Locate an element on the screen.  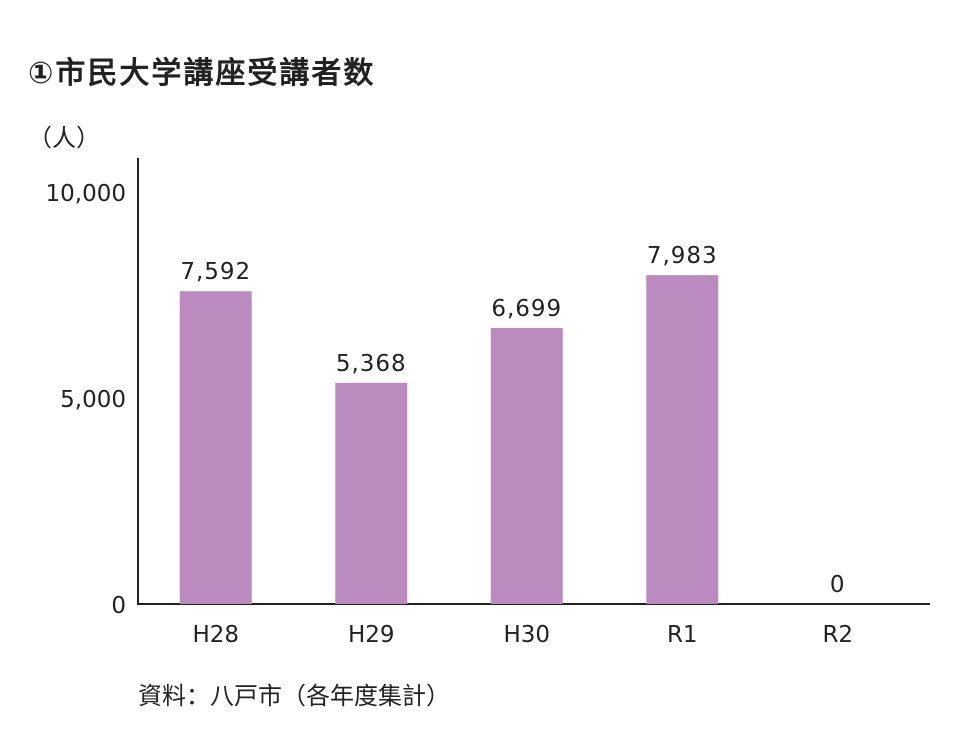
chart-title: ①市民大学講座受講者数 is located at coordinates (202, 73).